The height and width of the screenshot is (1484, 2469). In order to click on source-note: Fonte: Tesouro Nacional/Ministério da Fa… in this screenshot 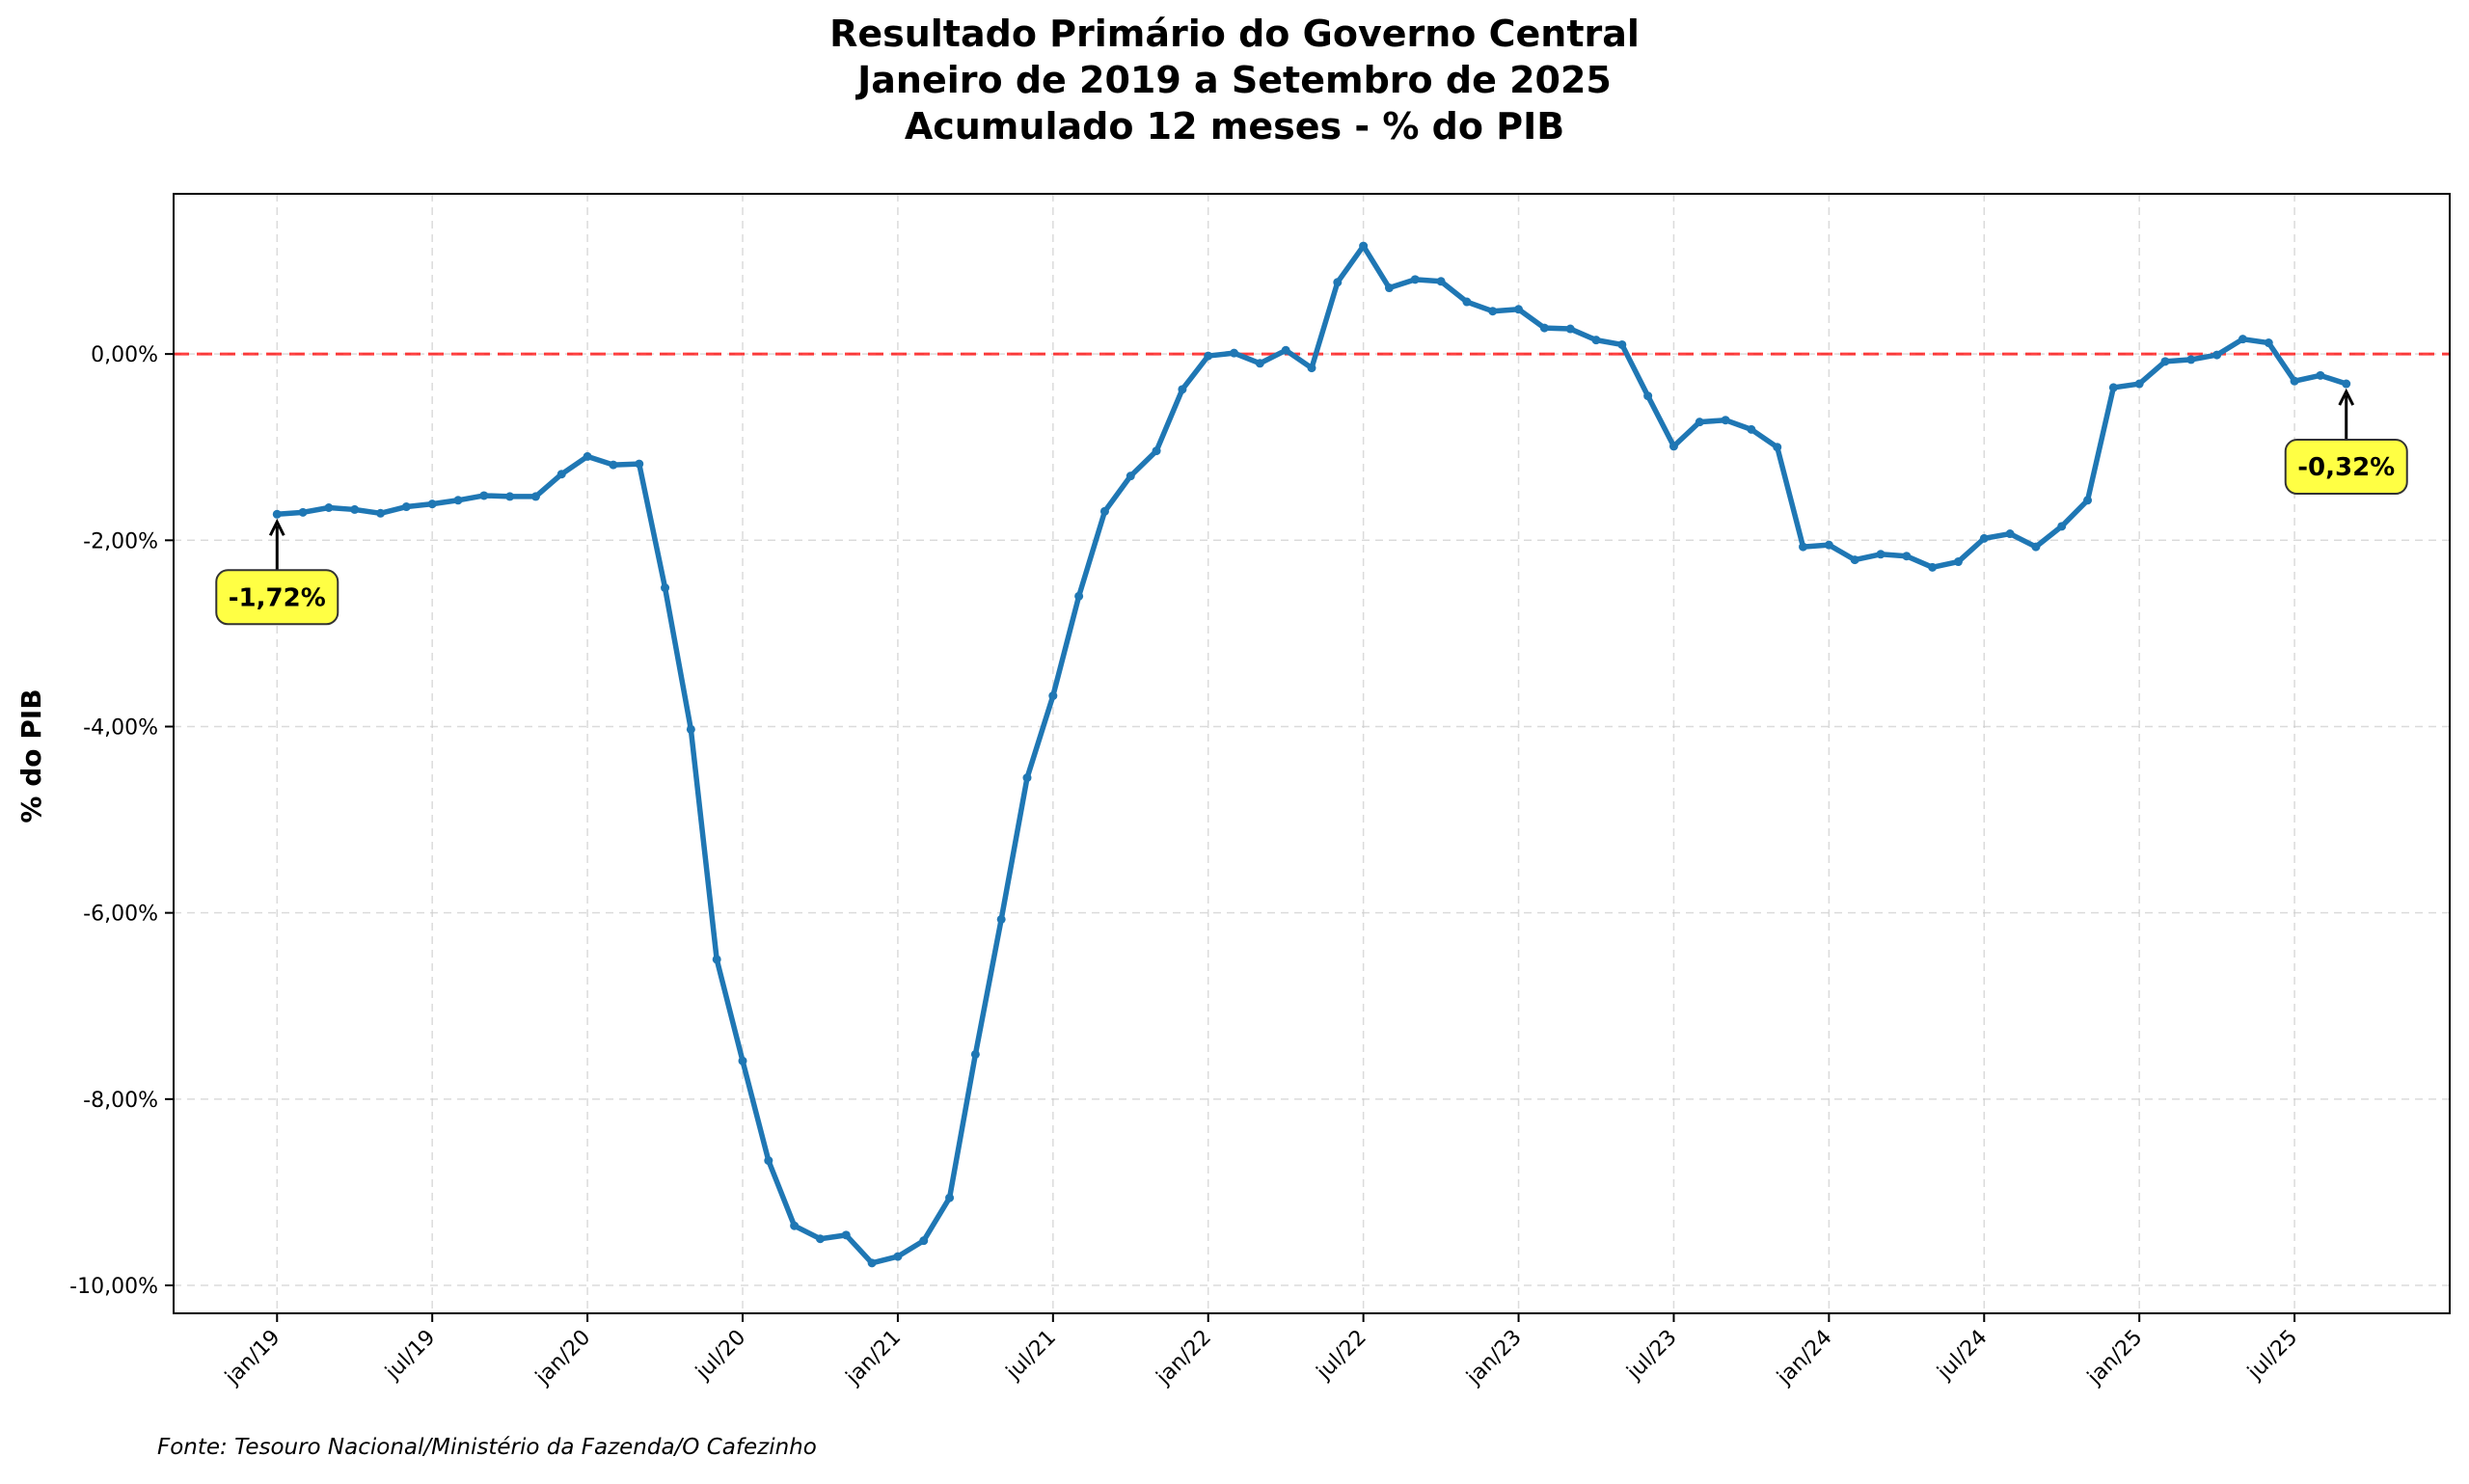, I will do `click(487, 1447)`.